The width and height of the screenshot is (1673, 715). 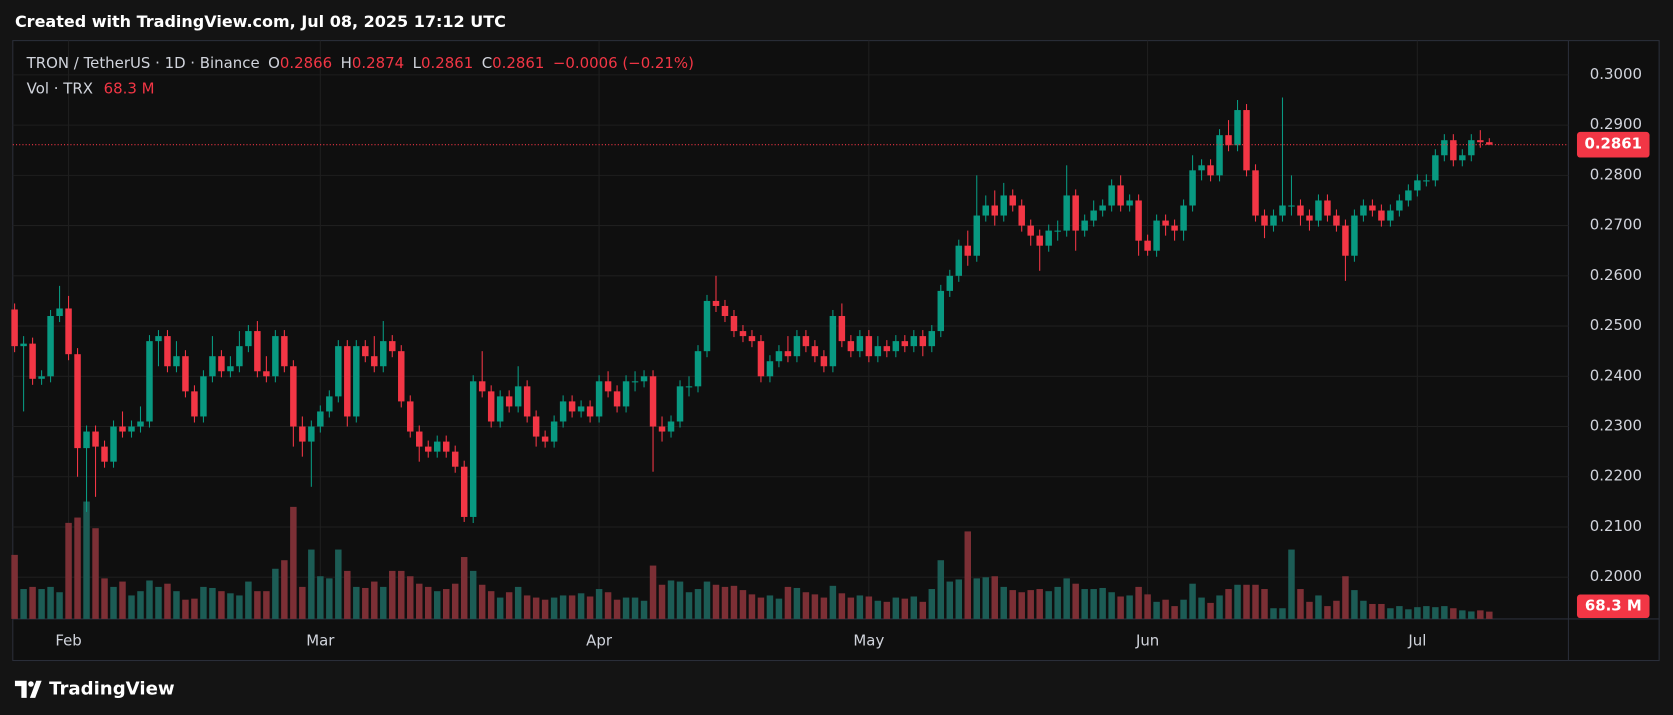 What do you see at coordinates (1616, 476) in the screenshot?
I see `y-tick-label: 0.2200` at bounding box center [1616, 476].